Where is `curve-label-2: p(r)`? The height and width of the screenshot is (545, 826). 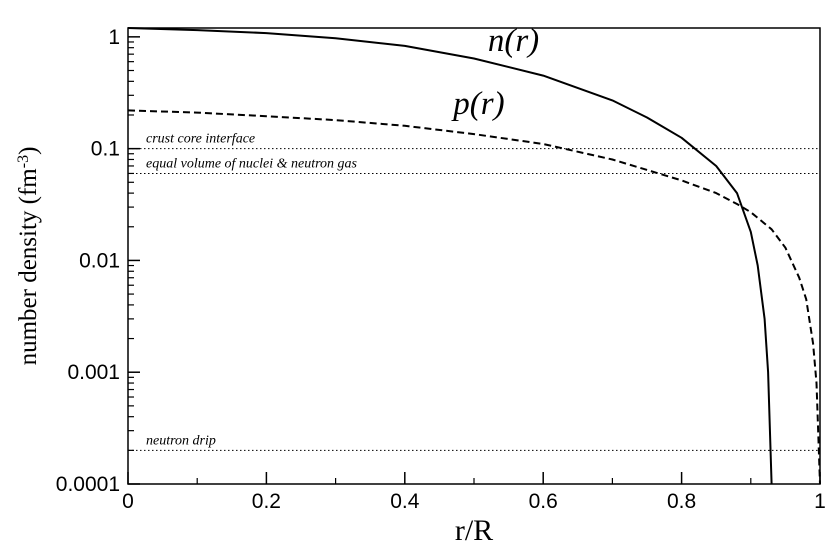
curve-label-2: p(r) is located at coordinates (477, 104).